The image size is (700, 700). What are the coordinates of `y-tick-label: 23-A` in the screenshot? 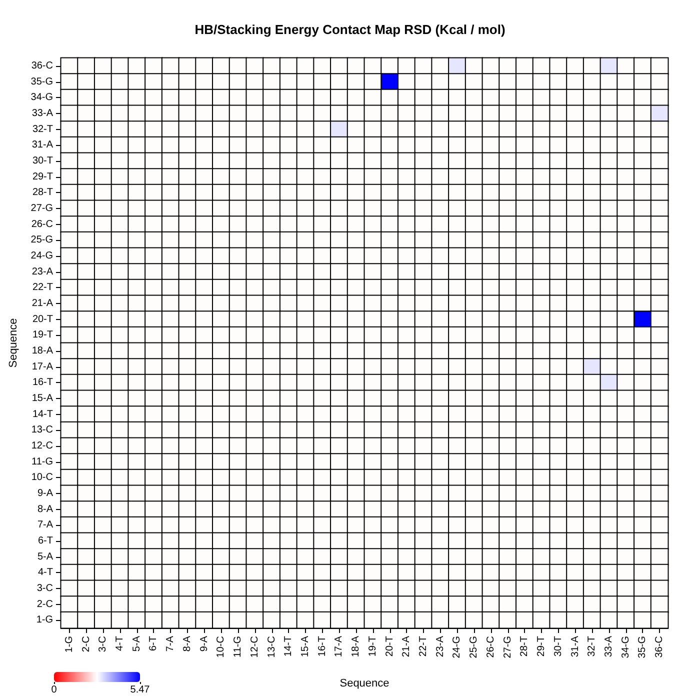 It's located at (43, 272).